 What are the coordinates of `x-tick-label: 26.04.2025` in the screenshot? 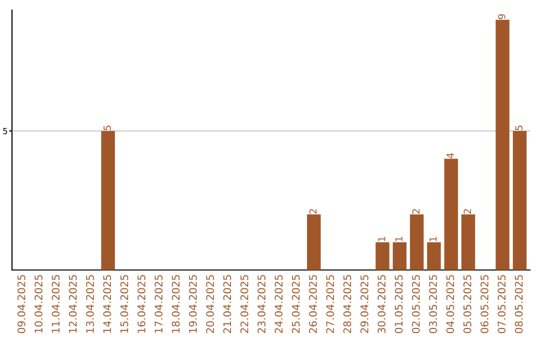 It's located at (313, 304).